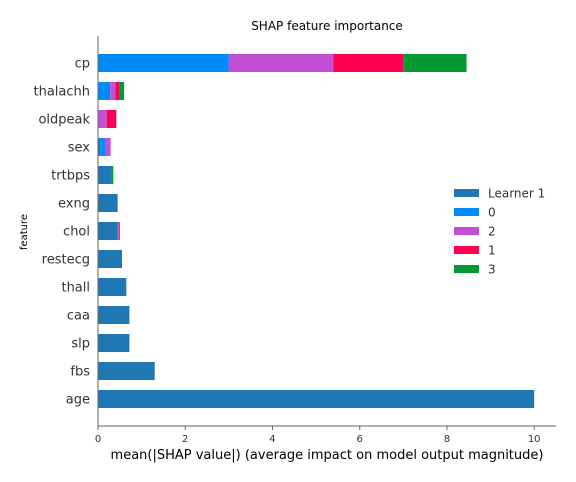  I want to click on y-tick-label-slp: slp, so click(80, 344).